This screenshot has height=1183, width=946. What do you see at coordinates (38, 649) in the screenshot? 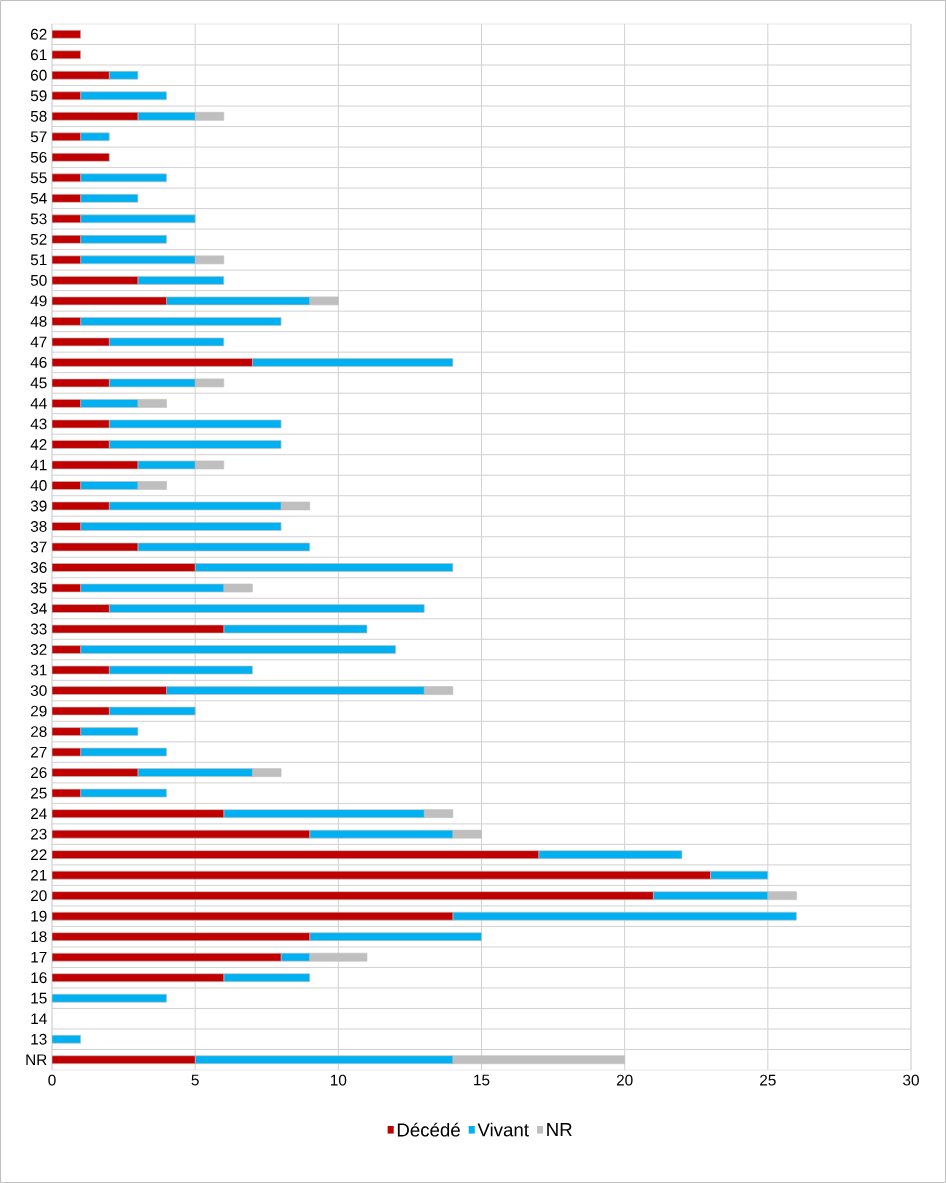
I see `y-tick-label: 32` at bounding box center [38, 649].